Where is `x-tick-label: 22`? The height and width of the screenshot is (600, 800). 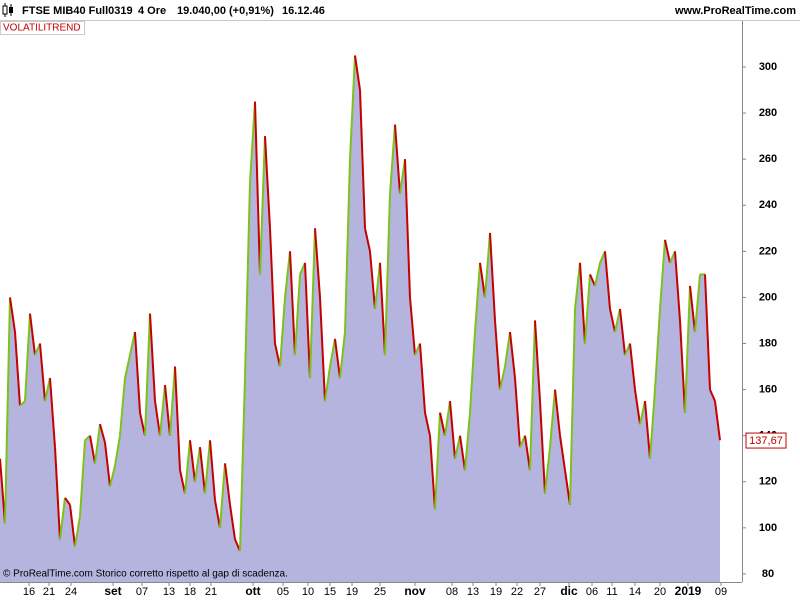 x-tick-label: 22 is located at coordinates (517, 592).